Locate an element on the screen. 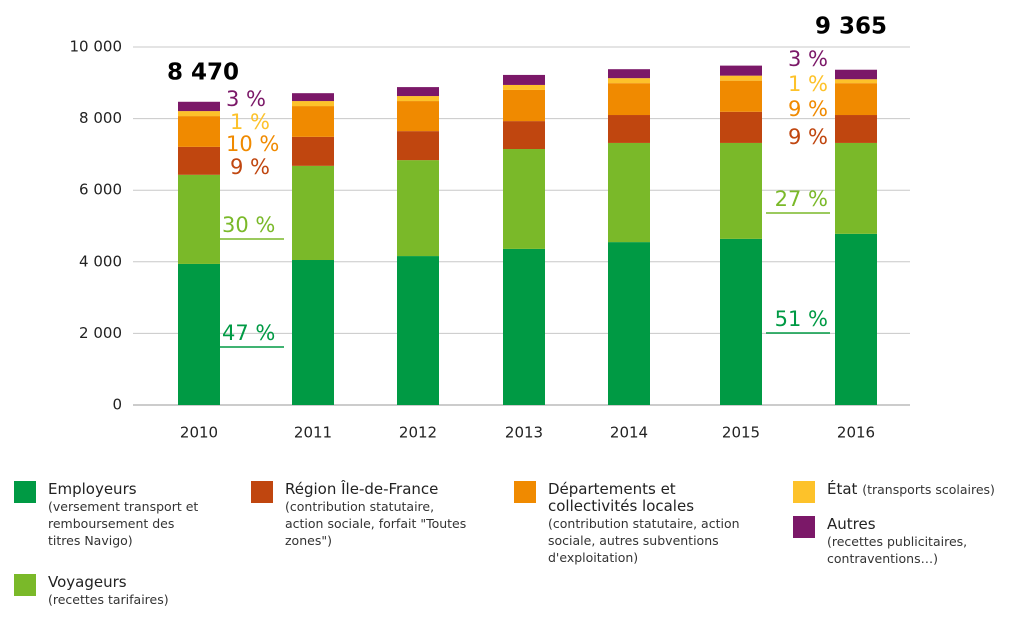 The image size is (1025, 618). legend-item: État (transports scolaires) is located at coordinates (909, 491).